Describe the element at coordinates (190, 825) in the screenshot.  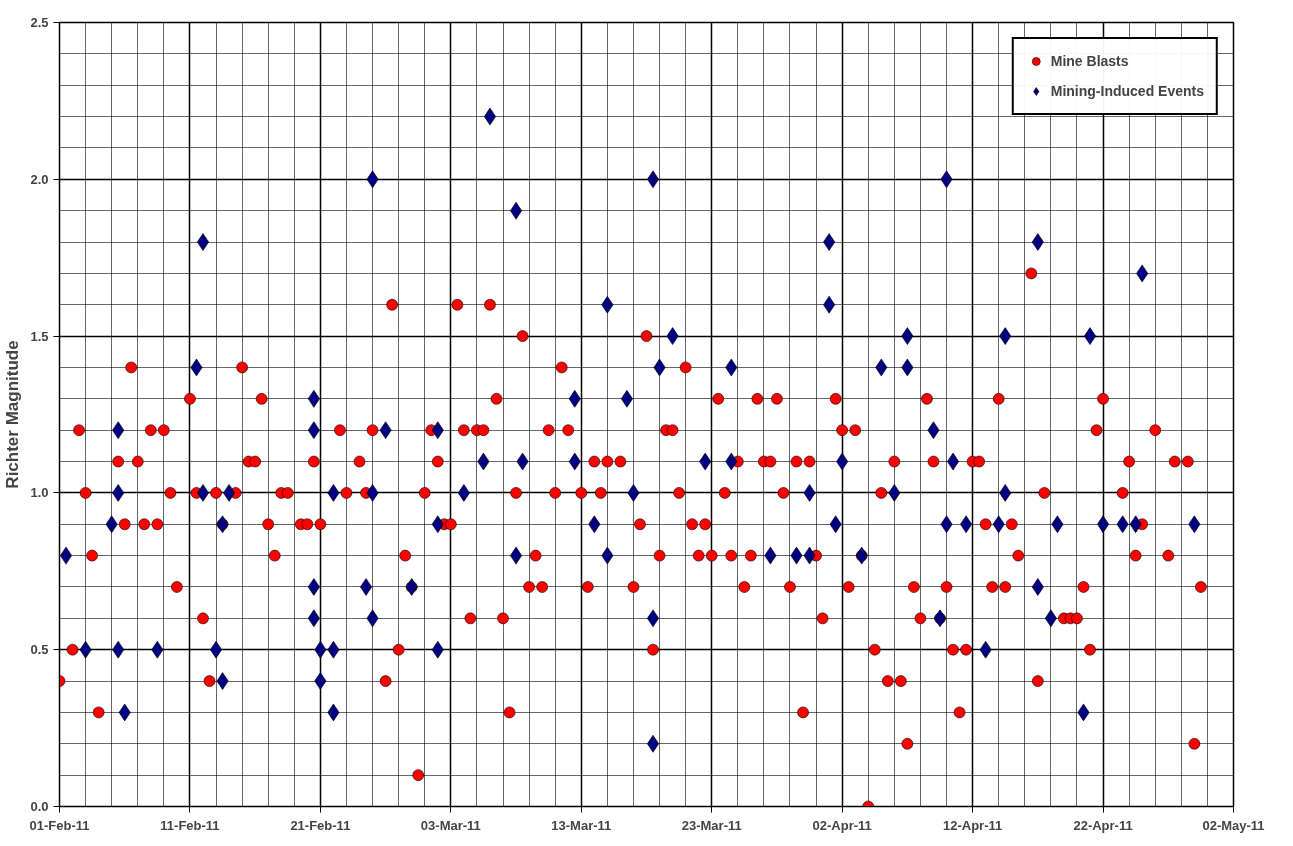
I see `x-tick-label: 11-Feb-11` at that location.